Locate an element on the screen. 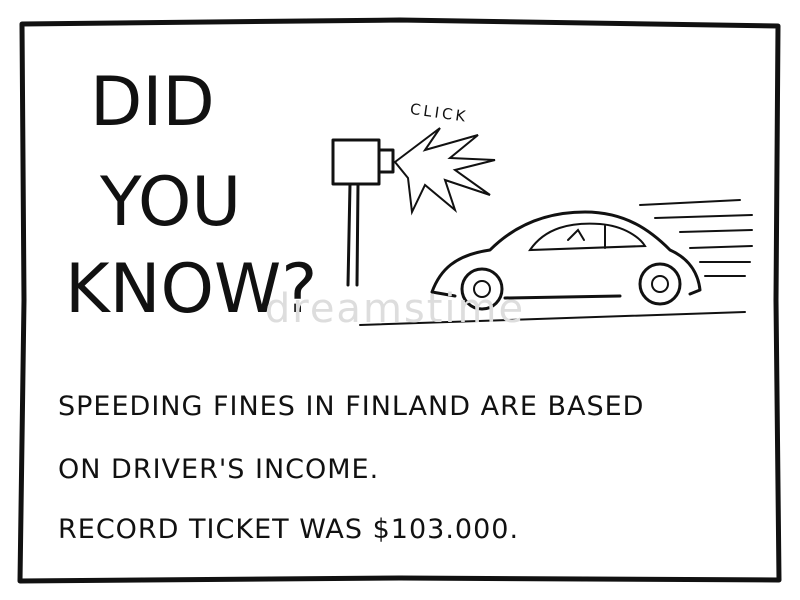 The image size is (800, 600). title-line: DID is located at coordinates (152, 102).